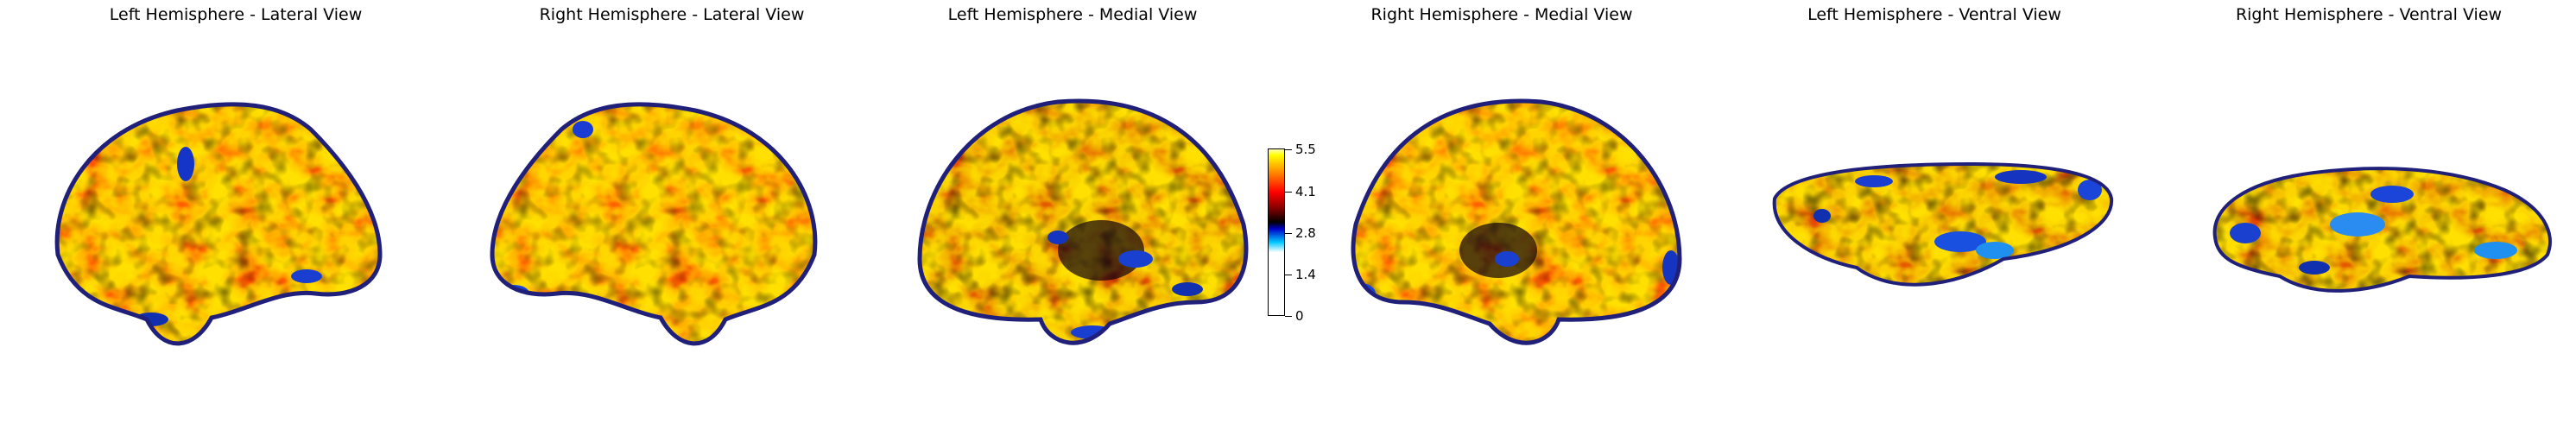 The image size is (2576, 442). Describe the element at coordinates (1943, 224) in the screenshot. I see `brain-lh-ventral` at that location.